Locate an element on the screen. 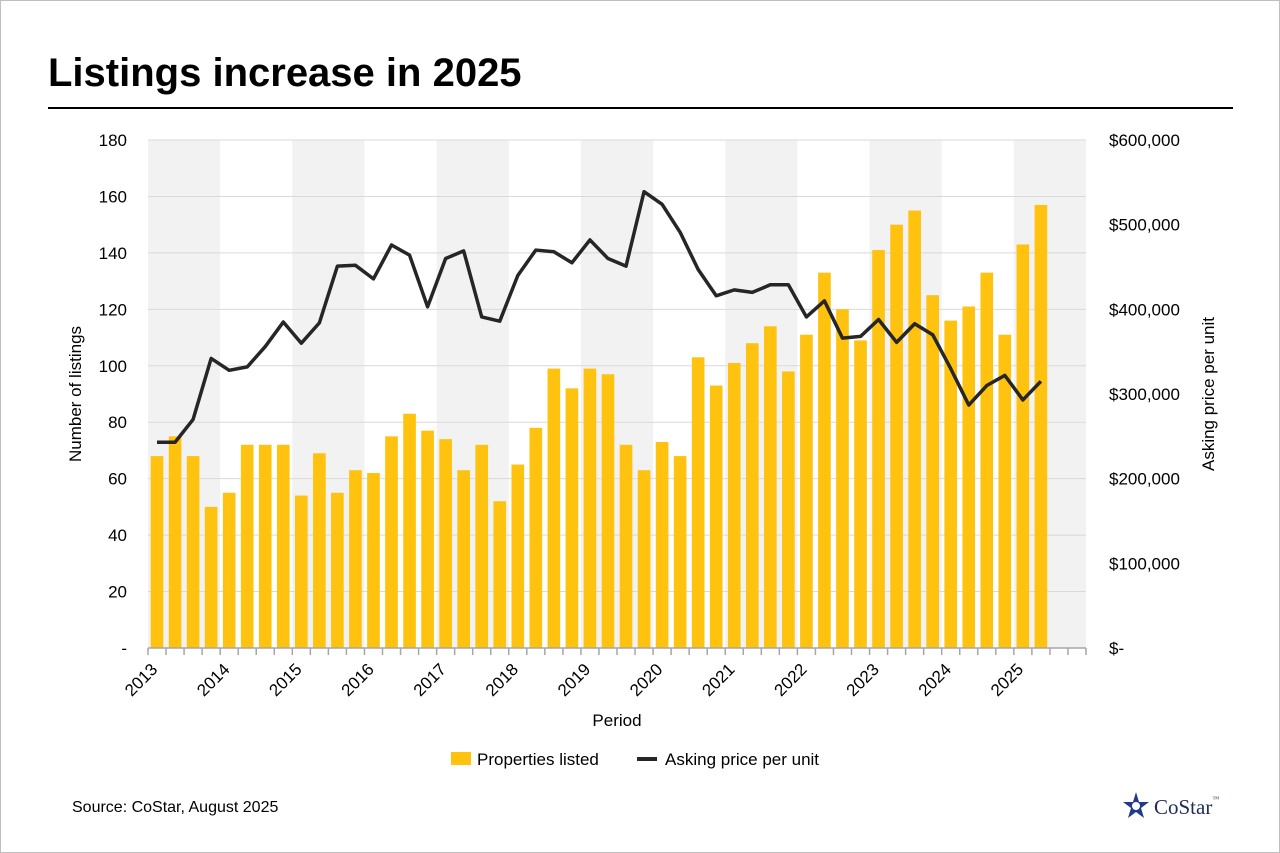  y-tick-label: 140 is located at coordinates (113, 253).